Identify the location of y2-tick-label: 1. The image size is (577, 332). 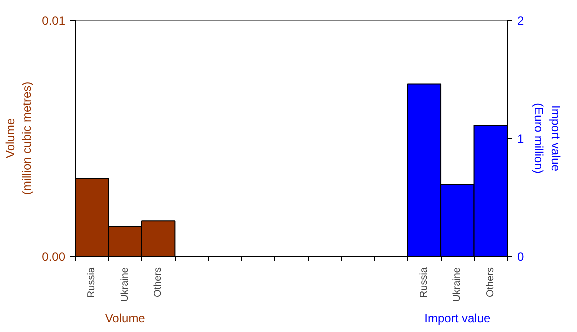
(521, 139).